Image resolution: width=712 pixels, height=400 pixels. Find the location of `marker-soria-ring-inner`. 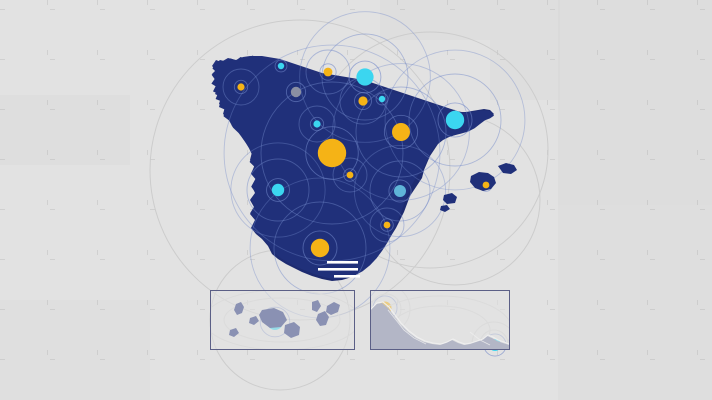

marker-soria-ring-inner is located at coordinates (382, 99).